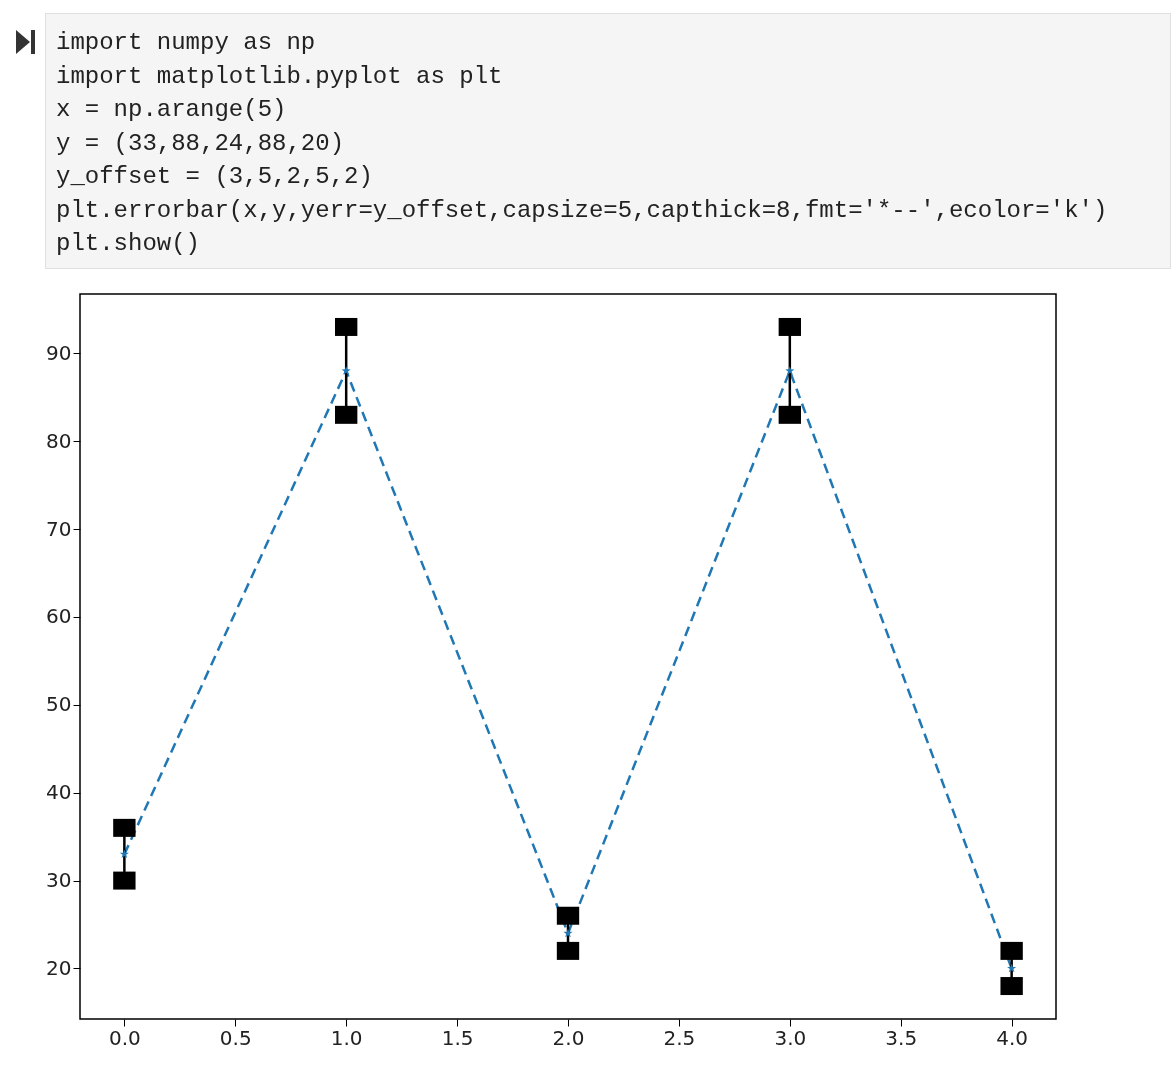  I want to click on y-tick-label: 30, so click(59, 880).